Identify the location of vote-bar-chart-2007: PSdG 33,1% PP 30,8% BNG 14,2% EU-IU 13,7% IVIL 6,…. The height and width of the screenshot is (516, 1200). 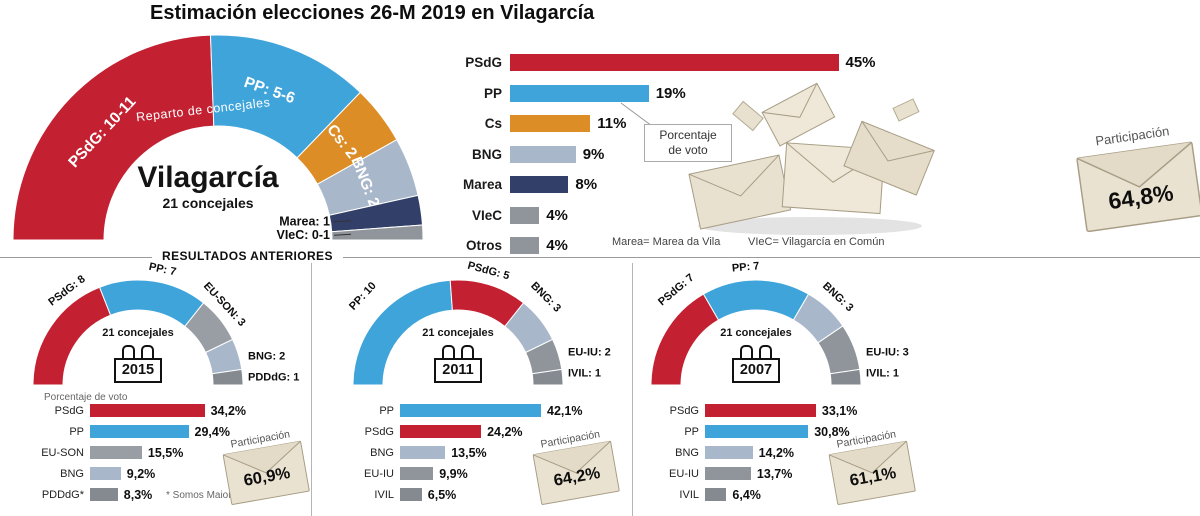
(750, 456).